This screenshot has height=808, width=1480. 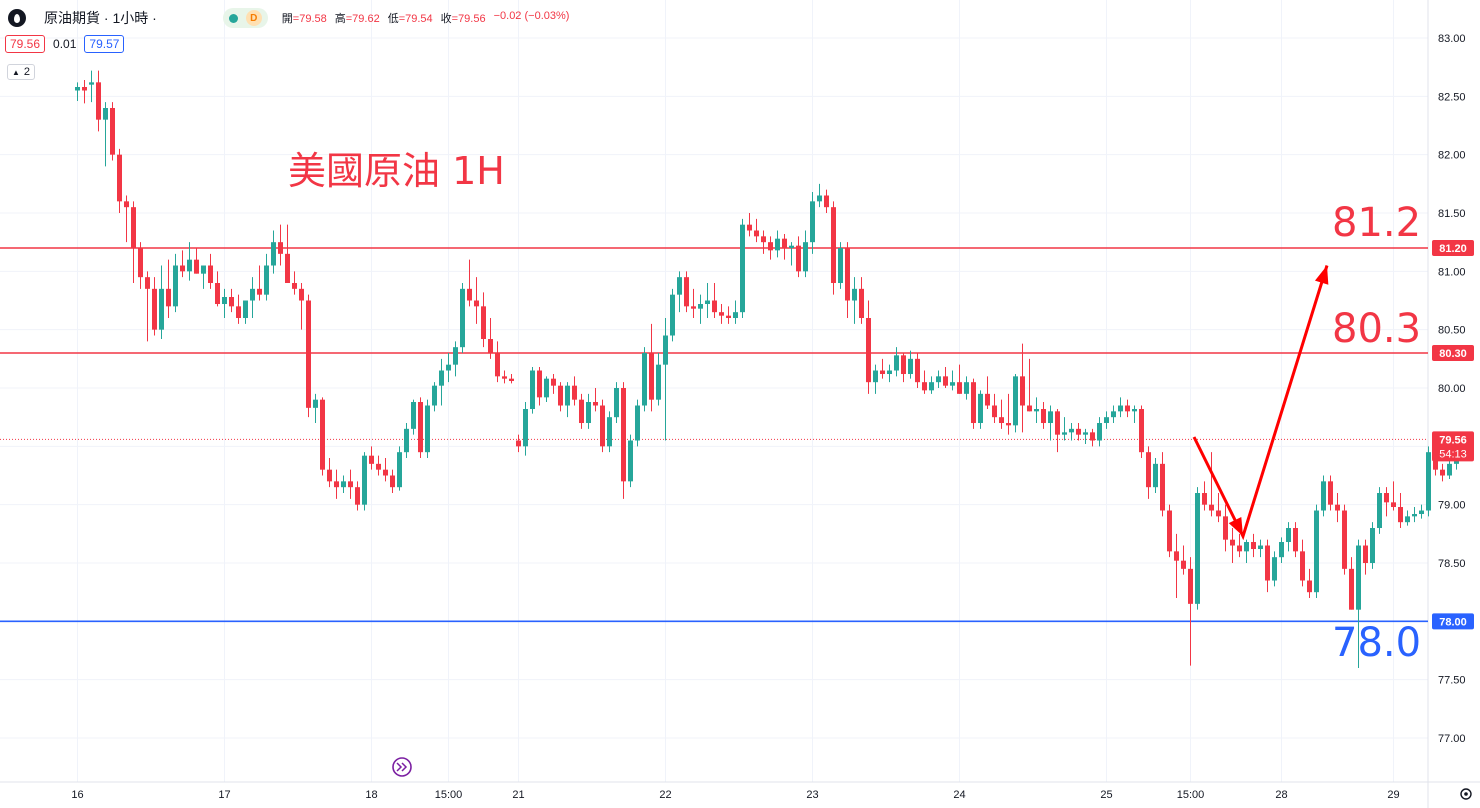 What do you see at coordinates (1260, 403) in the screenshot?
I see `projection-path` at bounding box center [1260, 403].